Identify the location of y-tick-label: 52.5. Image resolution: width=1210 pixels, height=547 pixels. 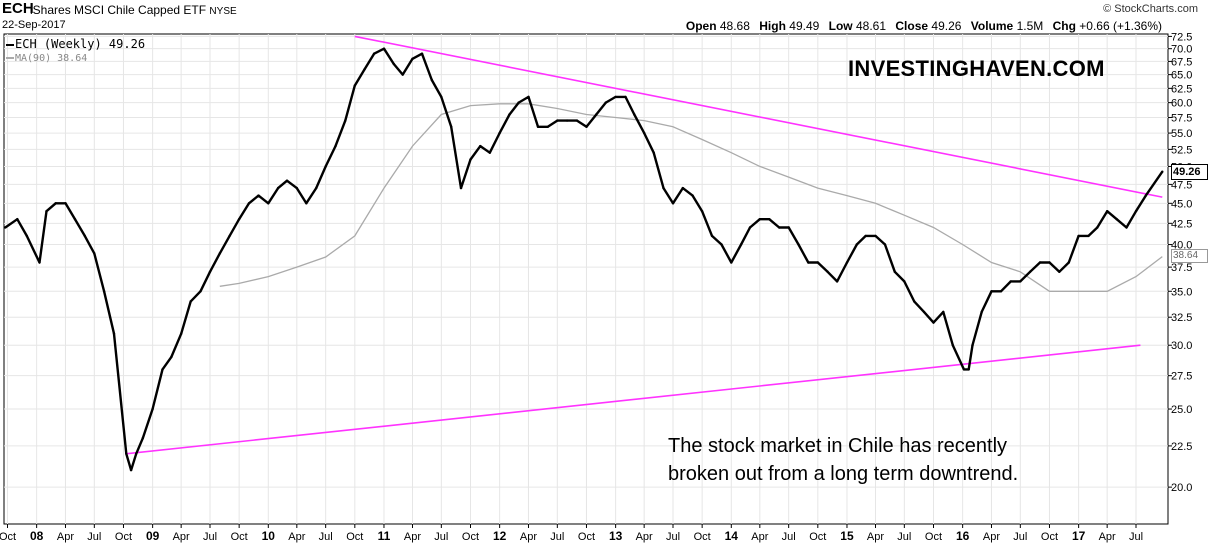
(1181, 150).